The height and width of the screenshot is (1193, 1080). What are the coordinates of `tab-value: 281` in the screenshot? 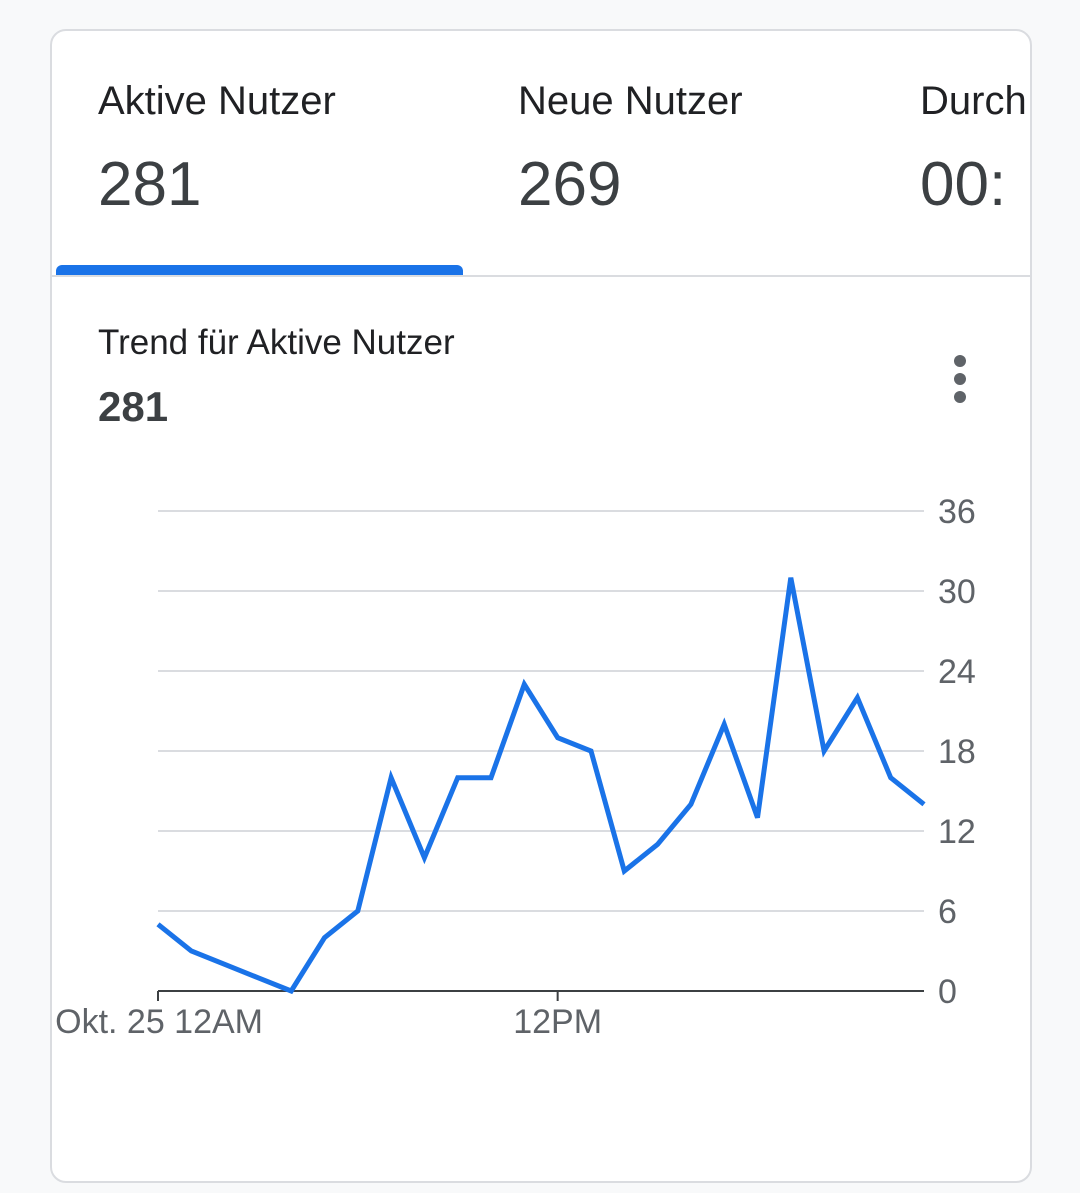 It's located at (150, 184).